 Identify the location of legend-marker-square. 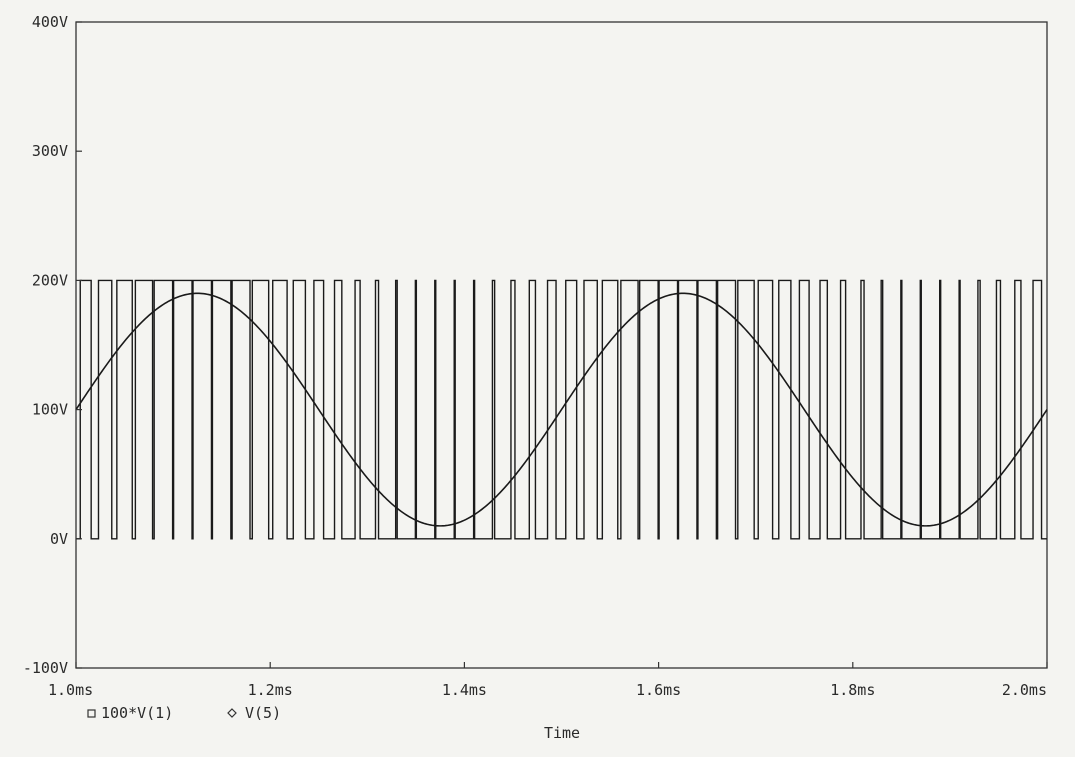
(91, 713).